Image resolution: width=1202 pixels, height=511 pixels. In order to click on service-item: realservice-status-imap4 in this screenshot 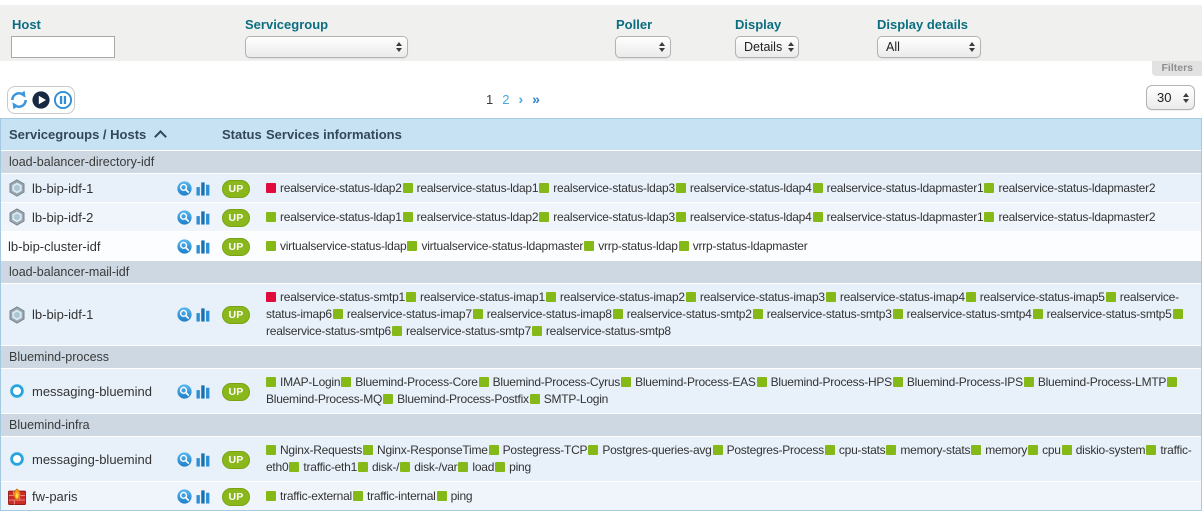, I will do `click(895, 297)`.